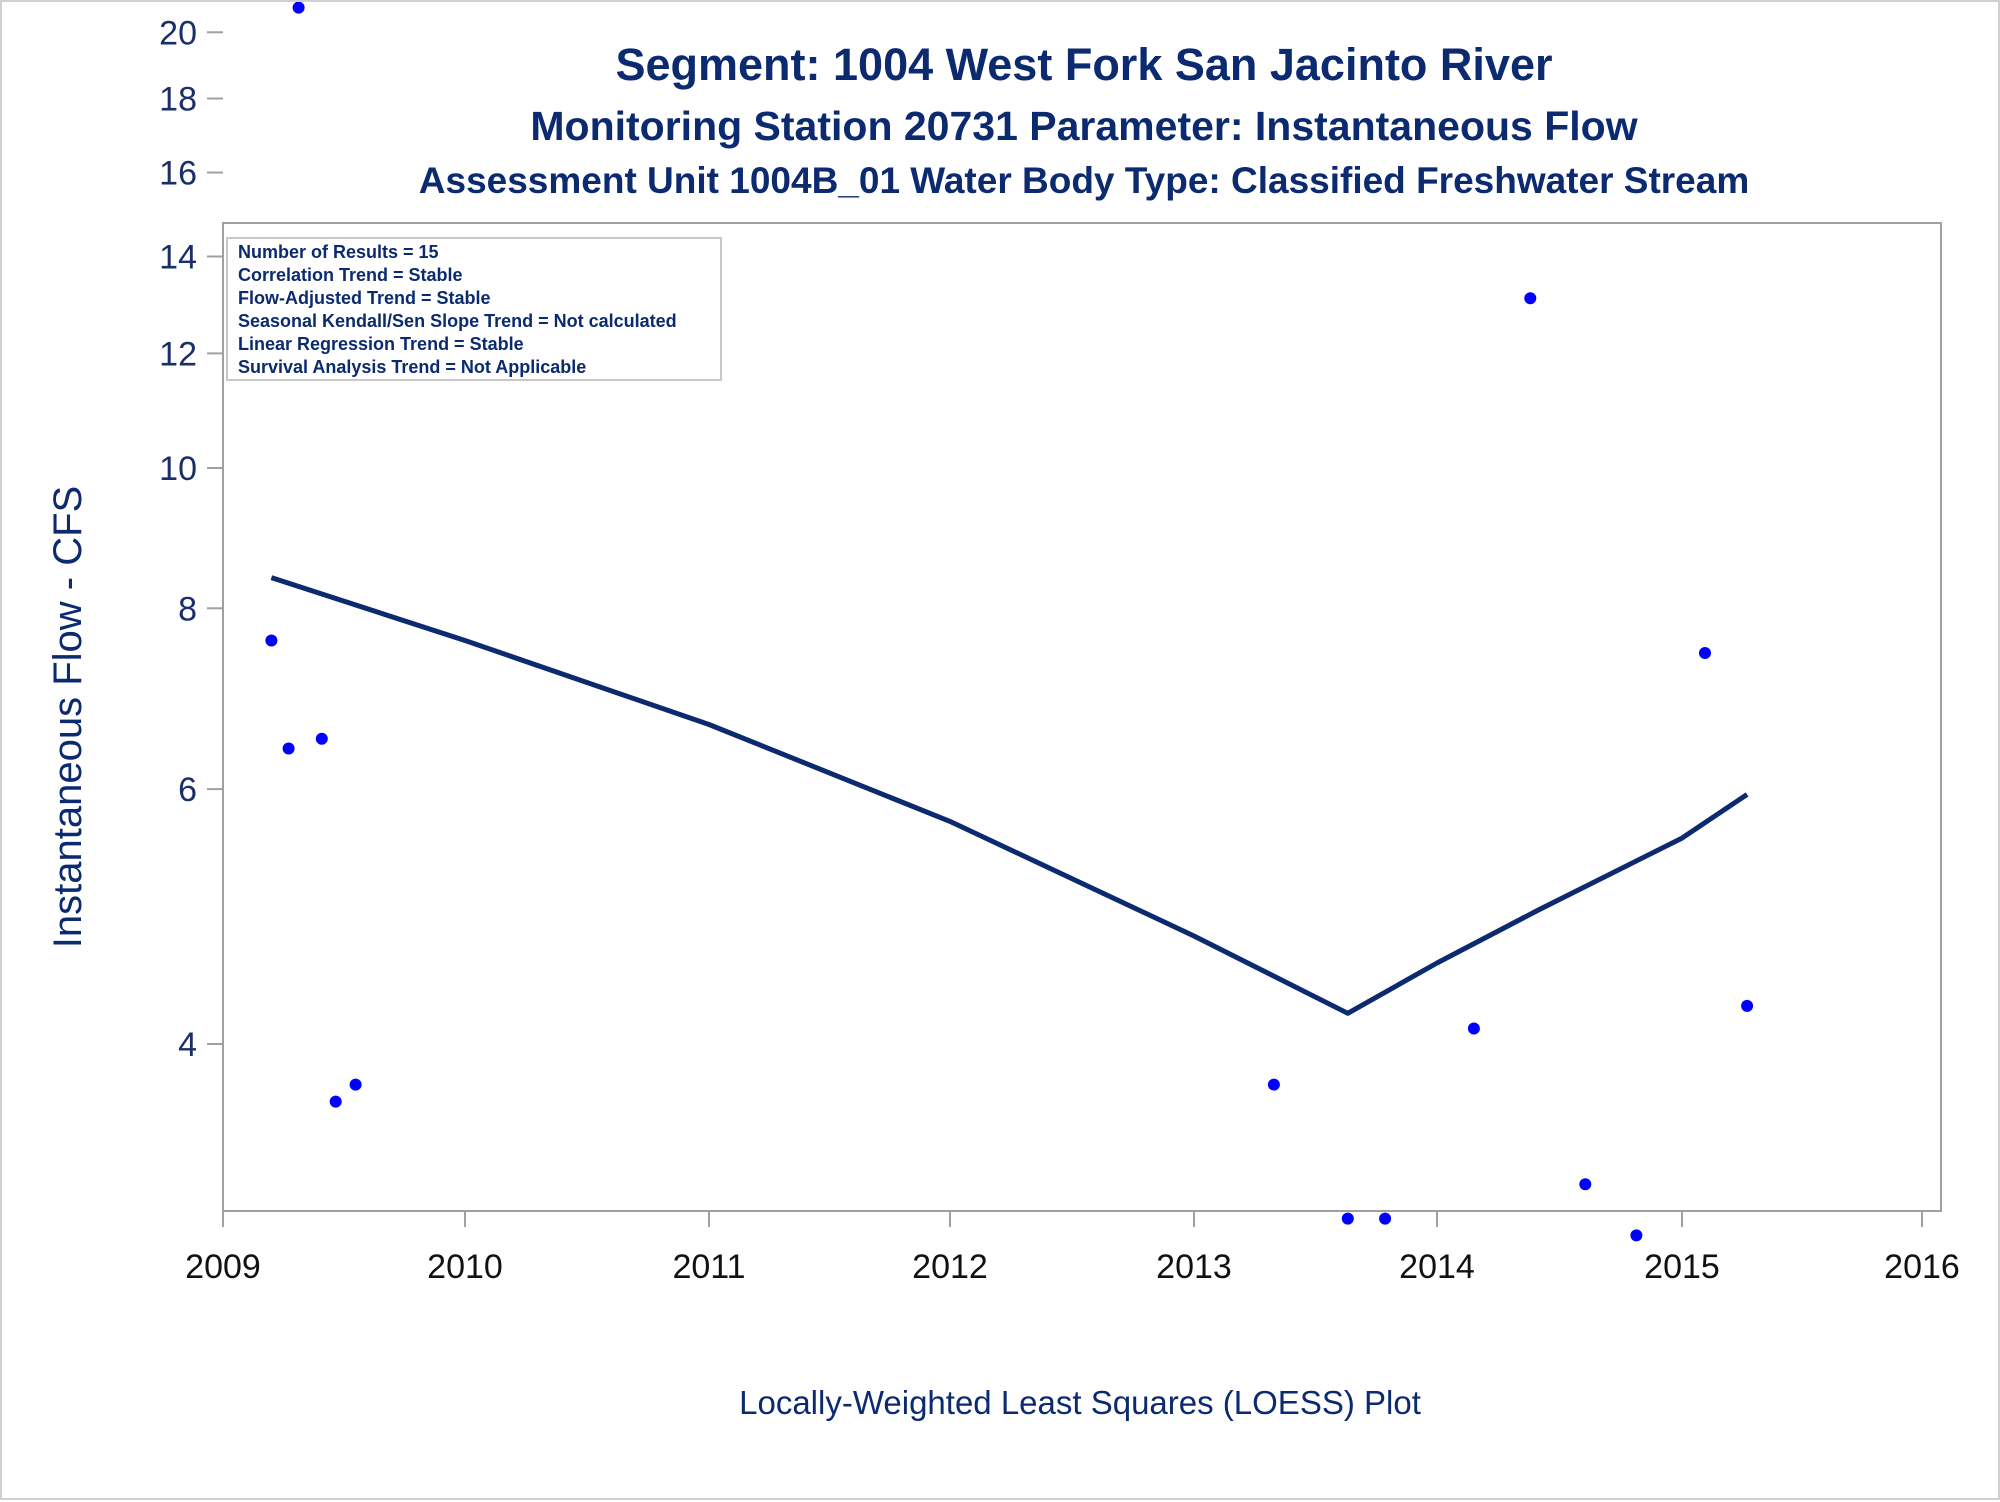  Describe the element at coordinates (1194, 1267) in the screenshot. I see `x-tick-label: 2013` at that location.